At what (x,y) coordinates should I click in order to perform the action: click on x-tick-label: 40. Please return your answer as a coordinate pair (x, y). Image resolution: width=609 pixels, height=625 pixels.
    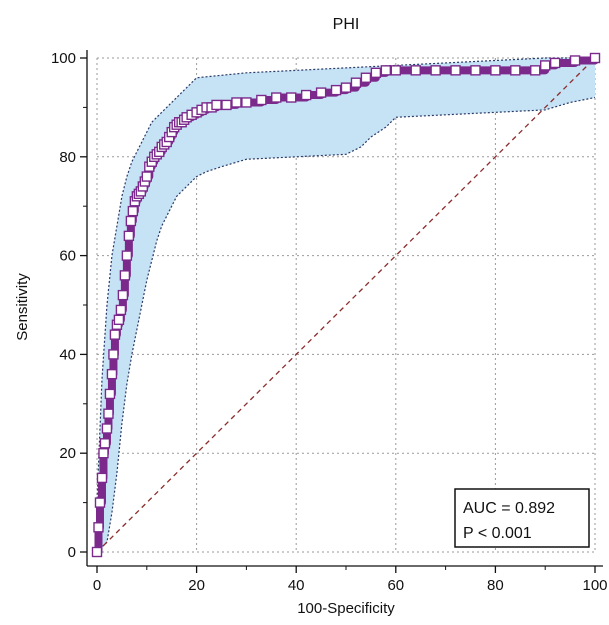
    Looking at the image, I should click on (296, 585).